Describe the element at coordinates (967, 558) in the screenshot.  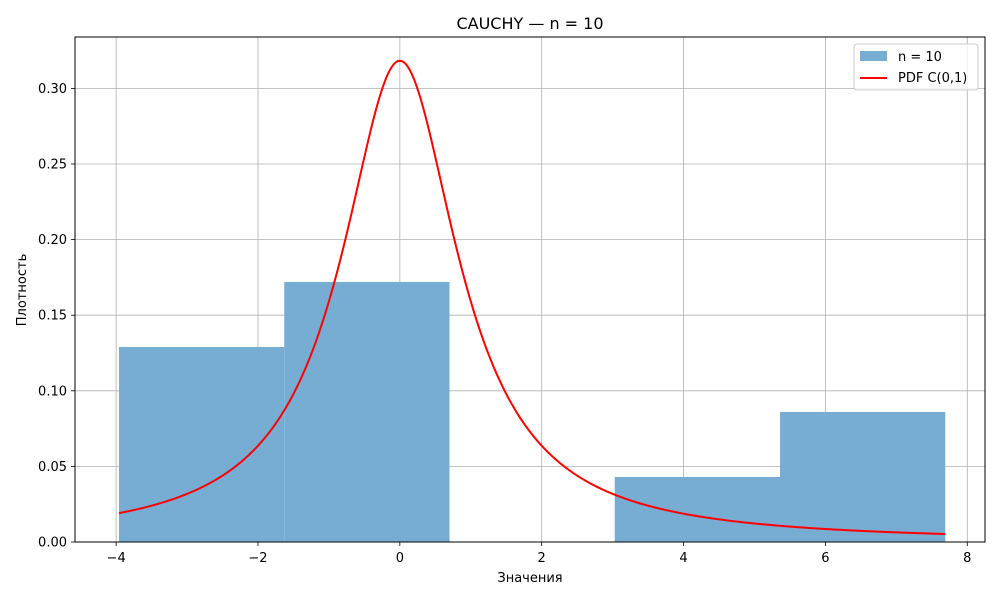
I see `x-tick-label: 8` at that location.